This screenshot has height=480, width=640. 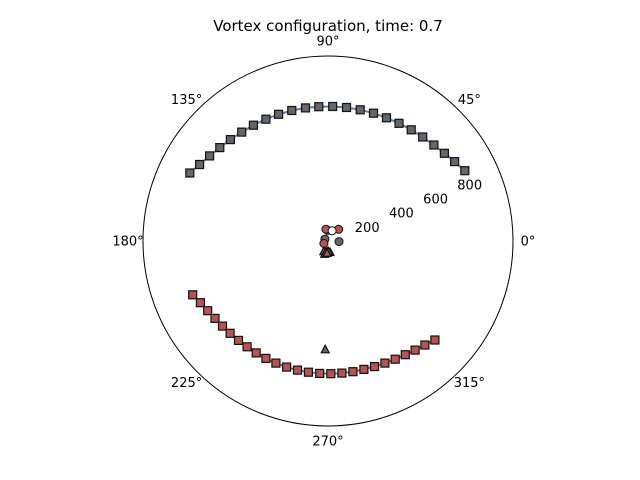 I want to click on angle-tick-label: 315°, so click(x=469, y=383).